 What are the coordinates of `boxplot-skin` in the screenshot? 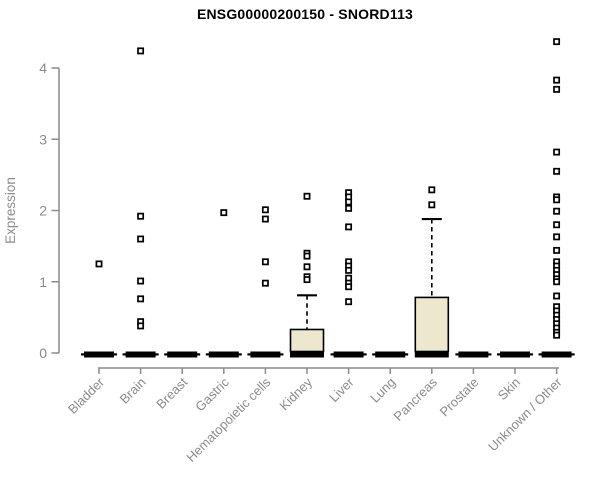 It's located at (515, 354).